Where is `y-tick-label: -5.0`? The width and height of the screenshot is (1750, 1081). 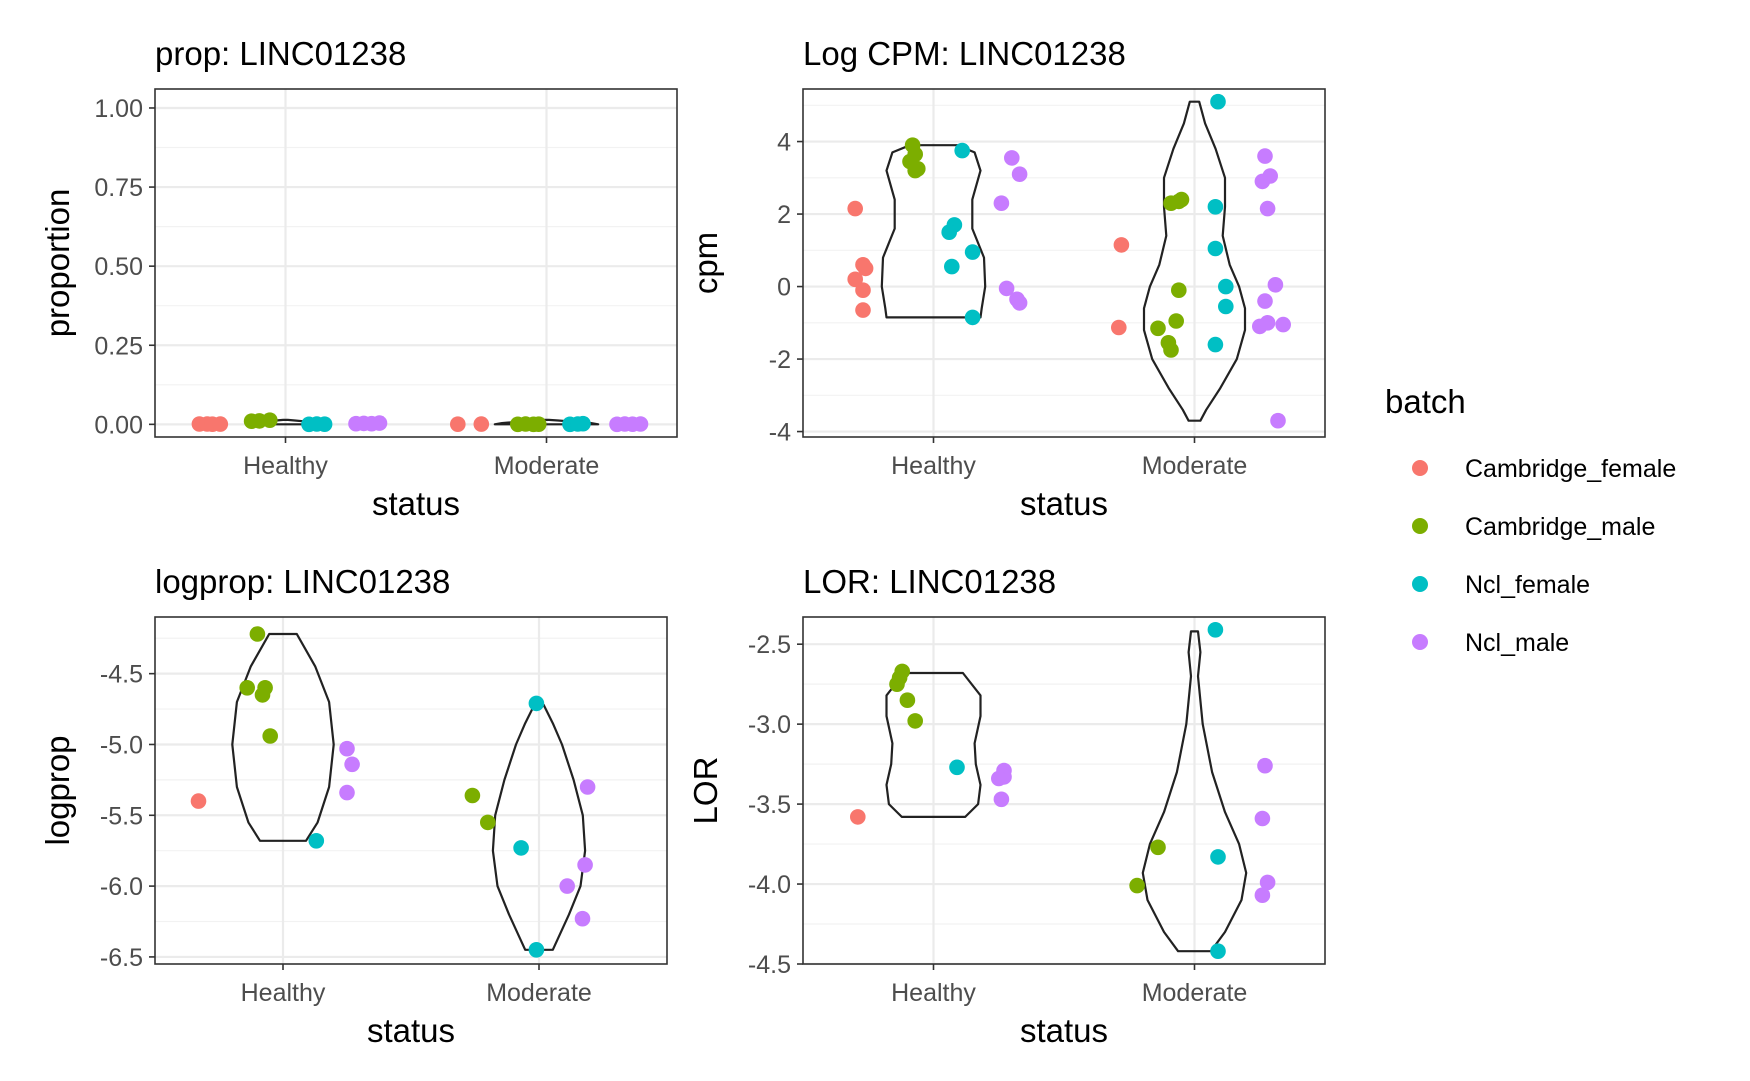 y-tick-label: -5.0 is located at coordinates (121, 745).